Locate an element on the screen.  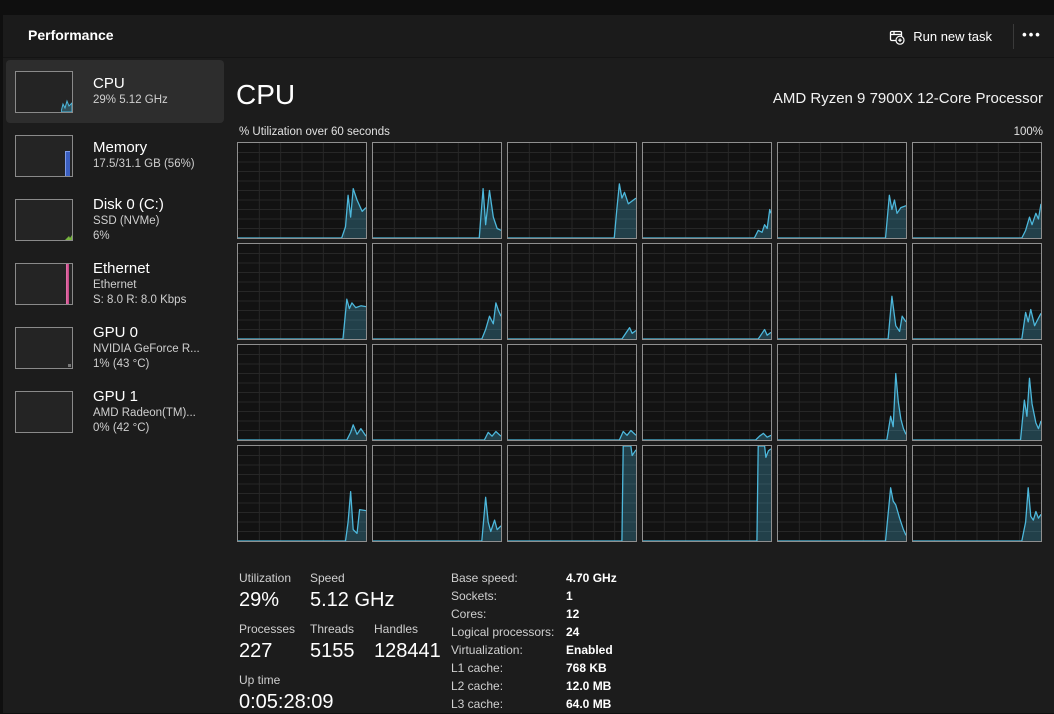
sidebar-gpu1-sub2: 0% (42 °C) is located at coordinates (144, 428).